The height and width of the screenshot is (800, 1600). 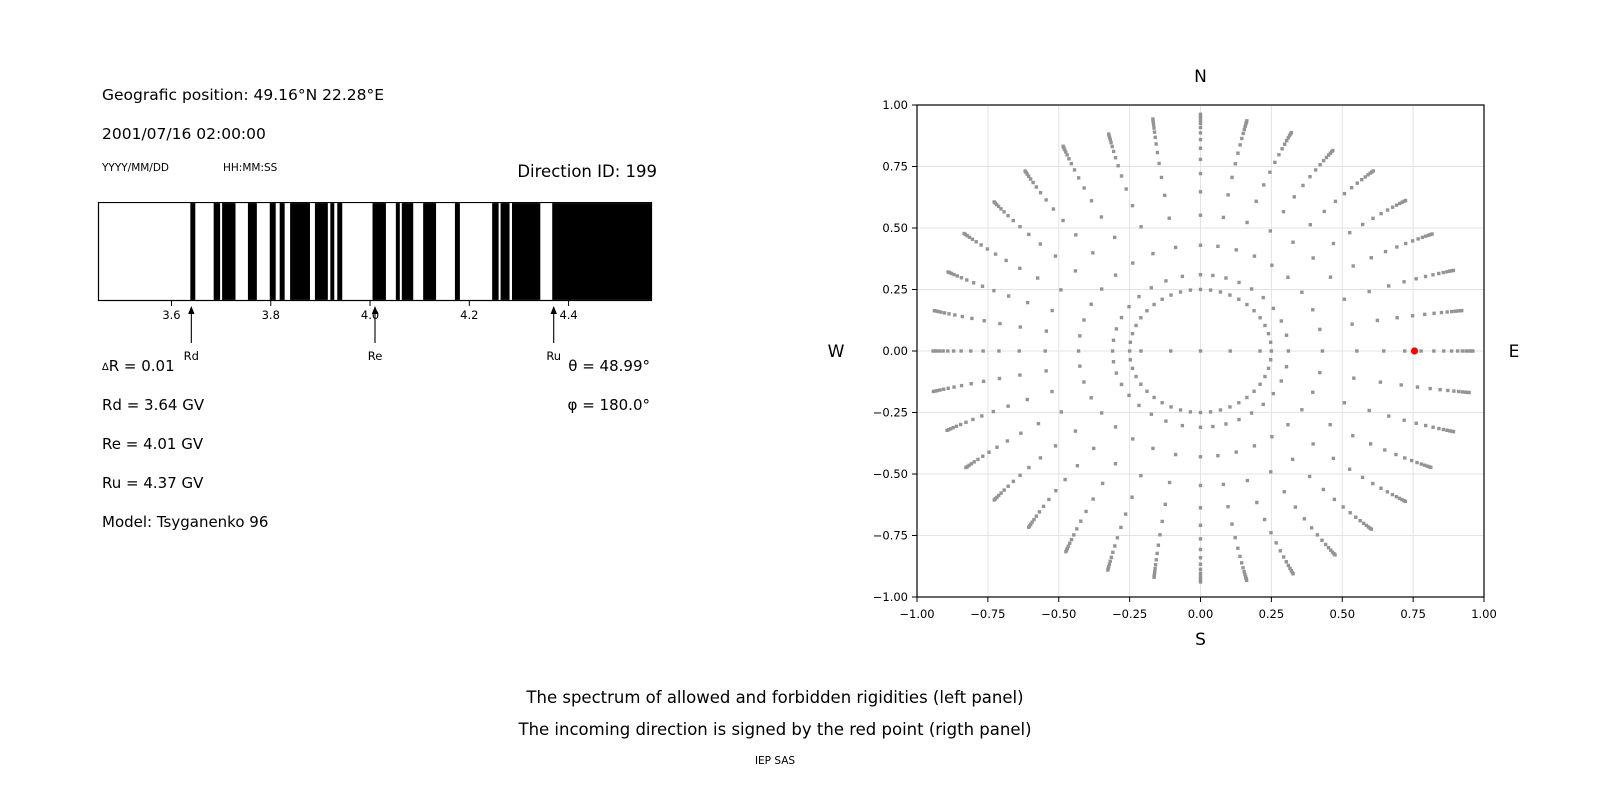 What do you see at coordinates (153, 405) in the screenshot?
I see `rd-text: Rd = 3.64 GV` at bounding box center [153, 405].